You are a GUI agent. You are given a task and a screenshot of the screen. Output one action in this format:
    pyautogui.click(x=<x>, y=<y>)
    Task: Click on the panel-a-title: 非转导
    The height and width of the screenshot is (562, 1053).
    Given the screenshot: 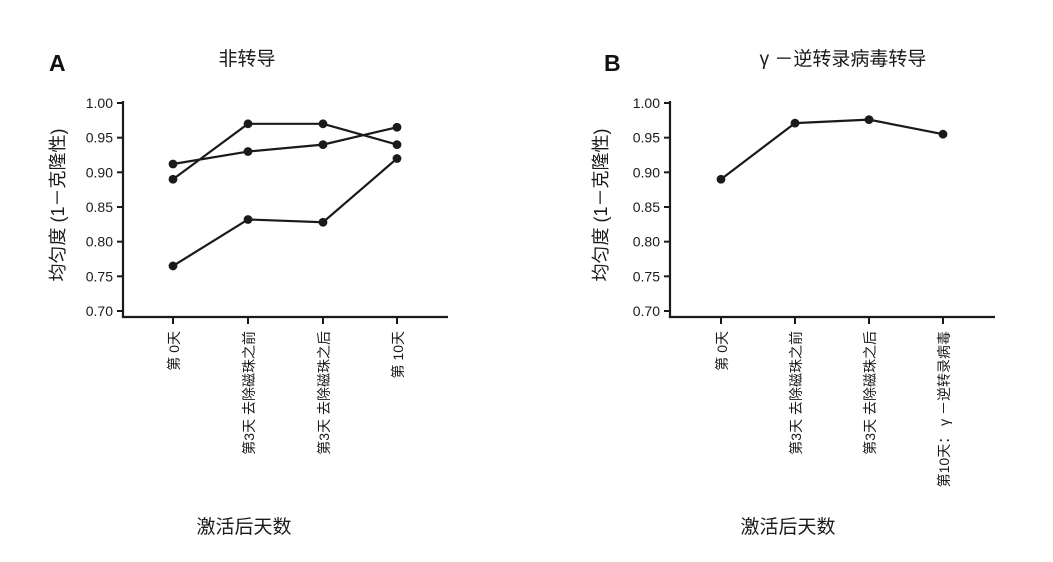 What is the action you would take?
    pyautogui.click(x=247, y=59)
    